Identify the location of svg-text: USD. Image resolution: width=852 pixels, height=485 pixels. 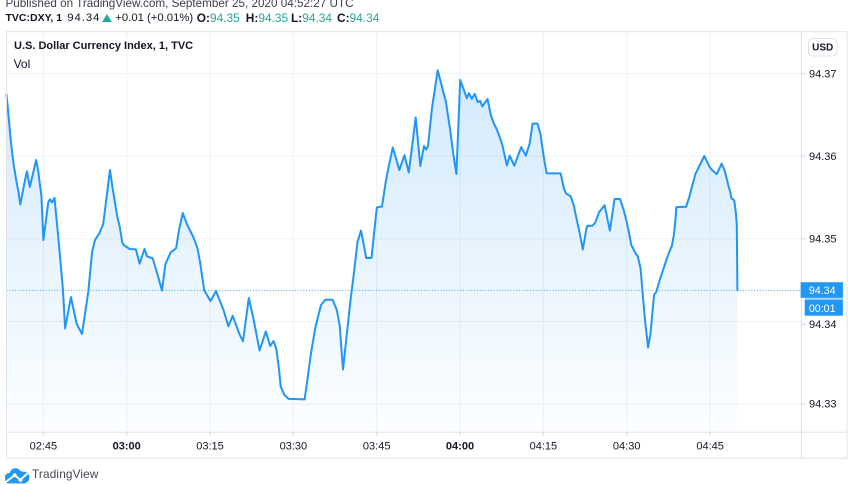
(822, 47).